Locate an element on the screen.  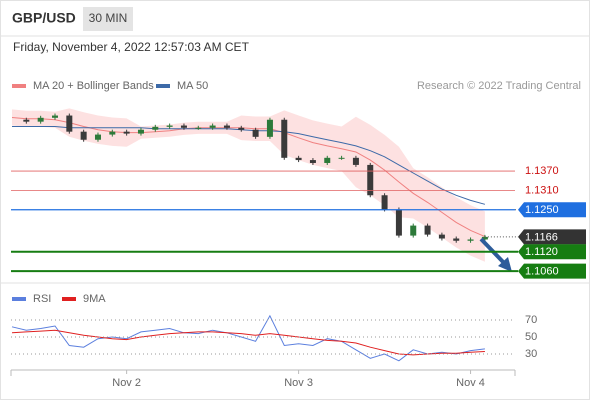
x-tick-label: Nov 4 is located at coordinates (470, 383).